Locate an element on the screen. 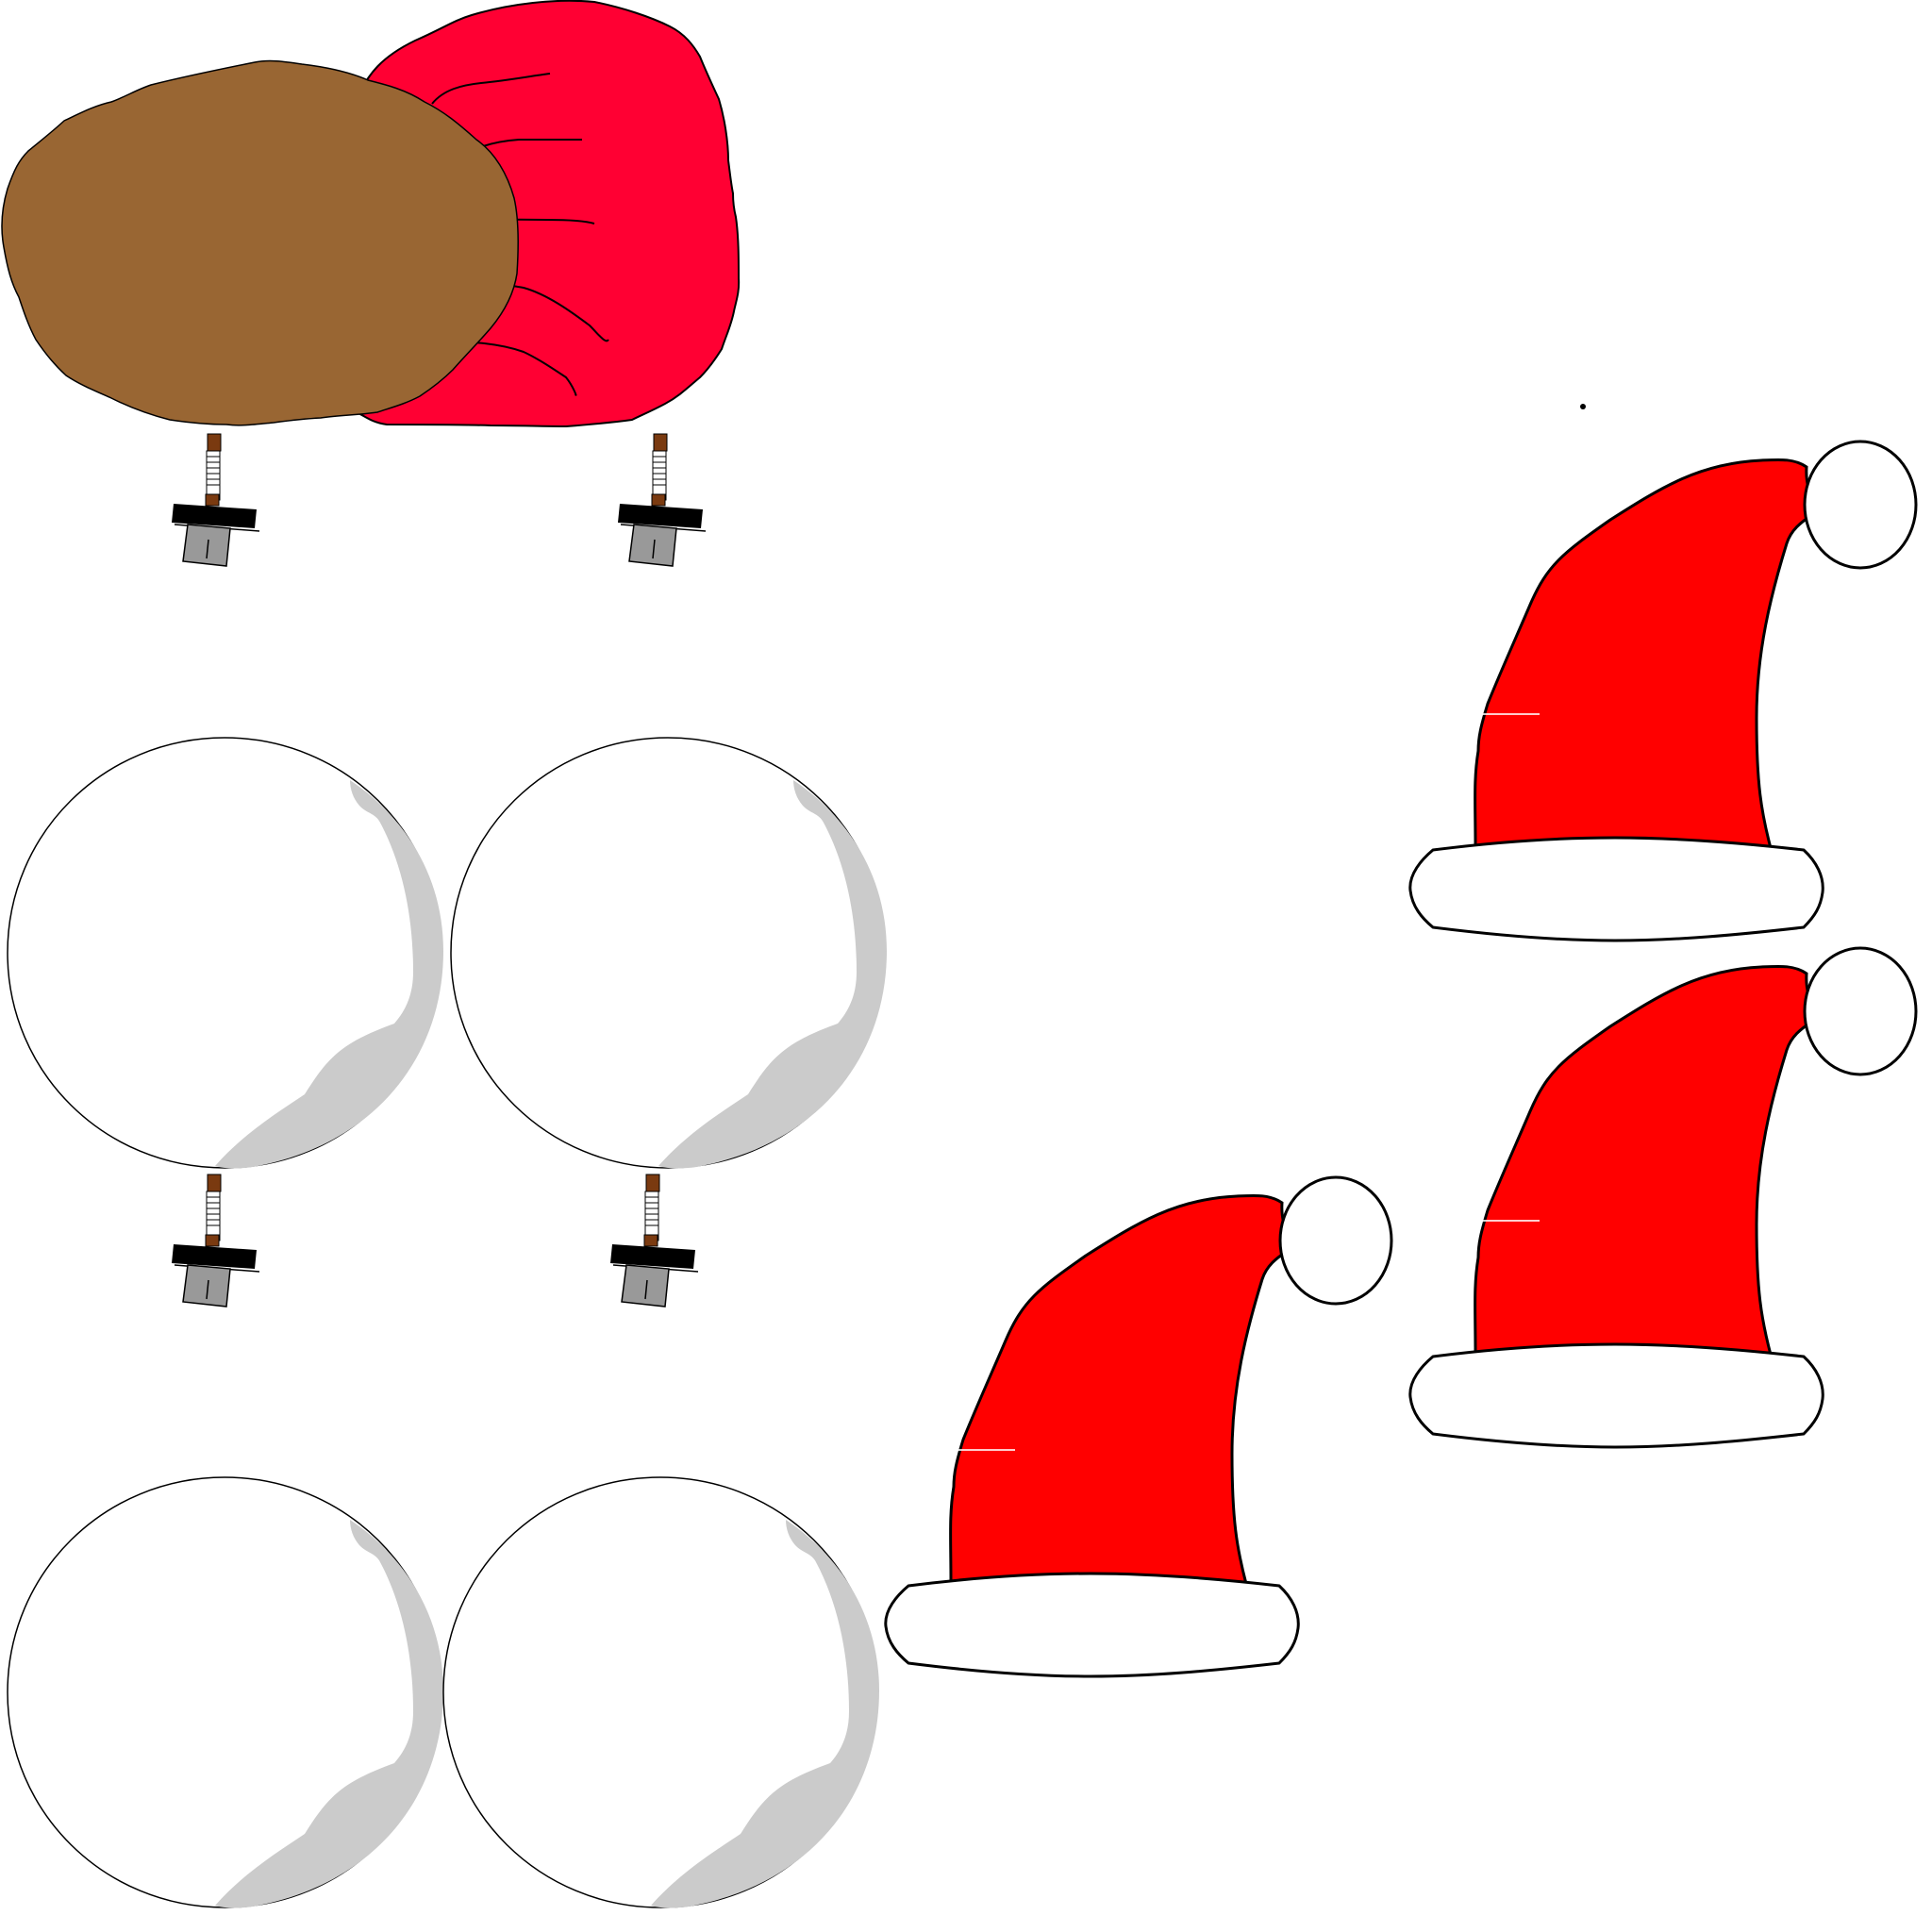  santa-hat-bottom-center is located at coordinates (1138, 1427).